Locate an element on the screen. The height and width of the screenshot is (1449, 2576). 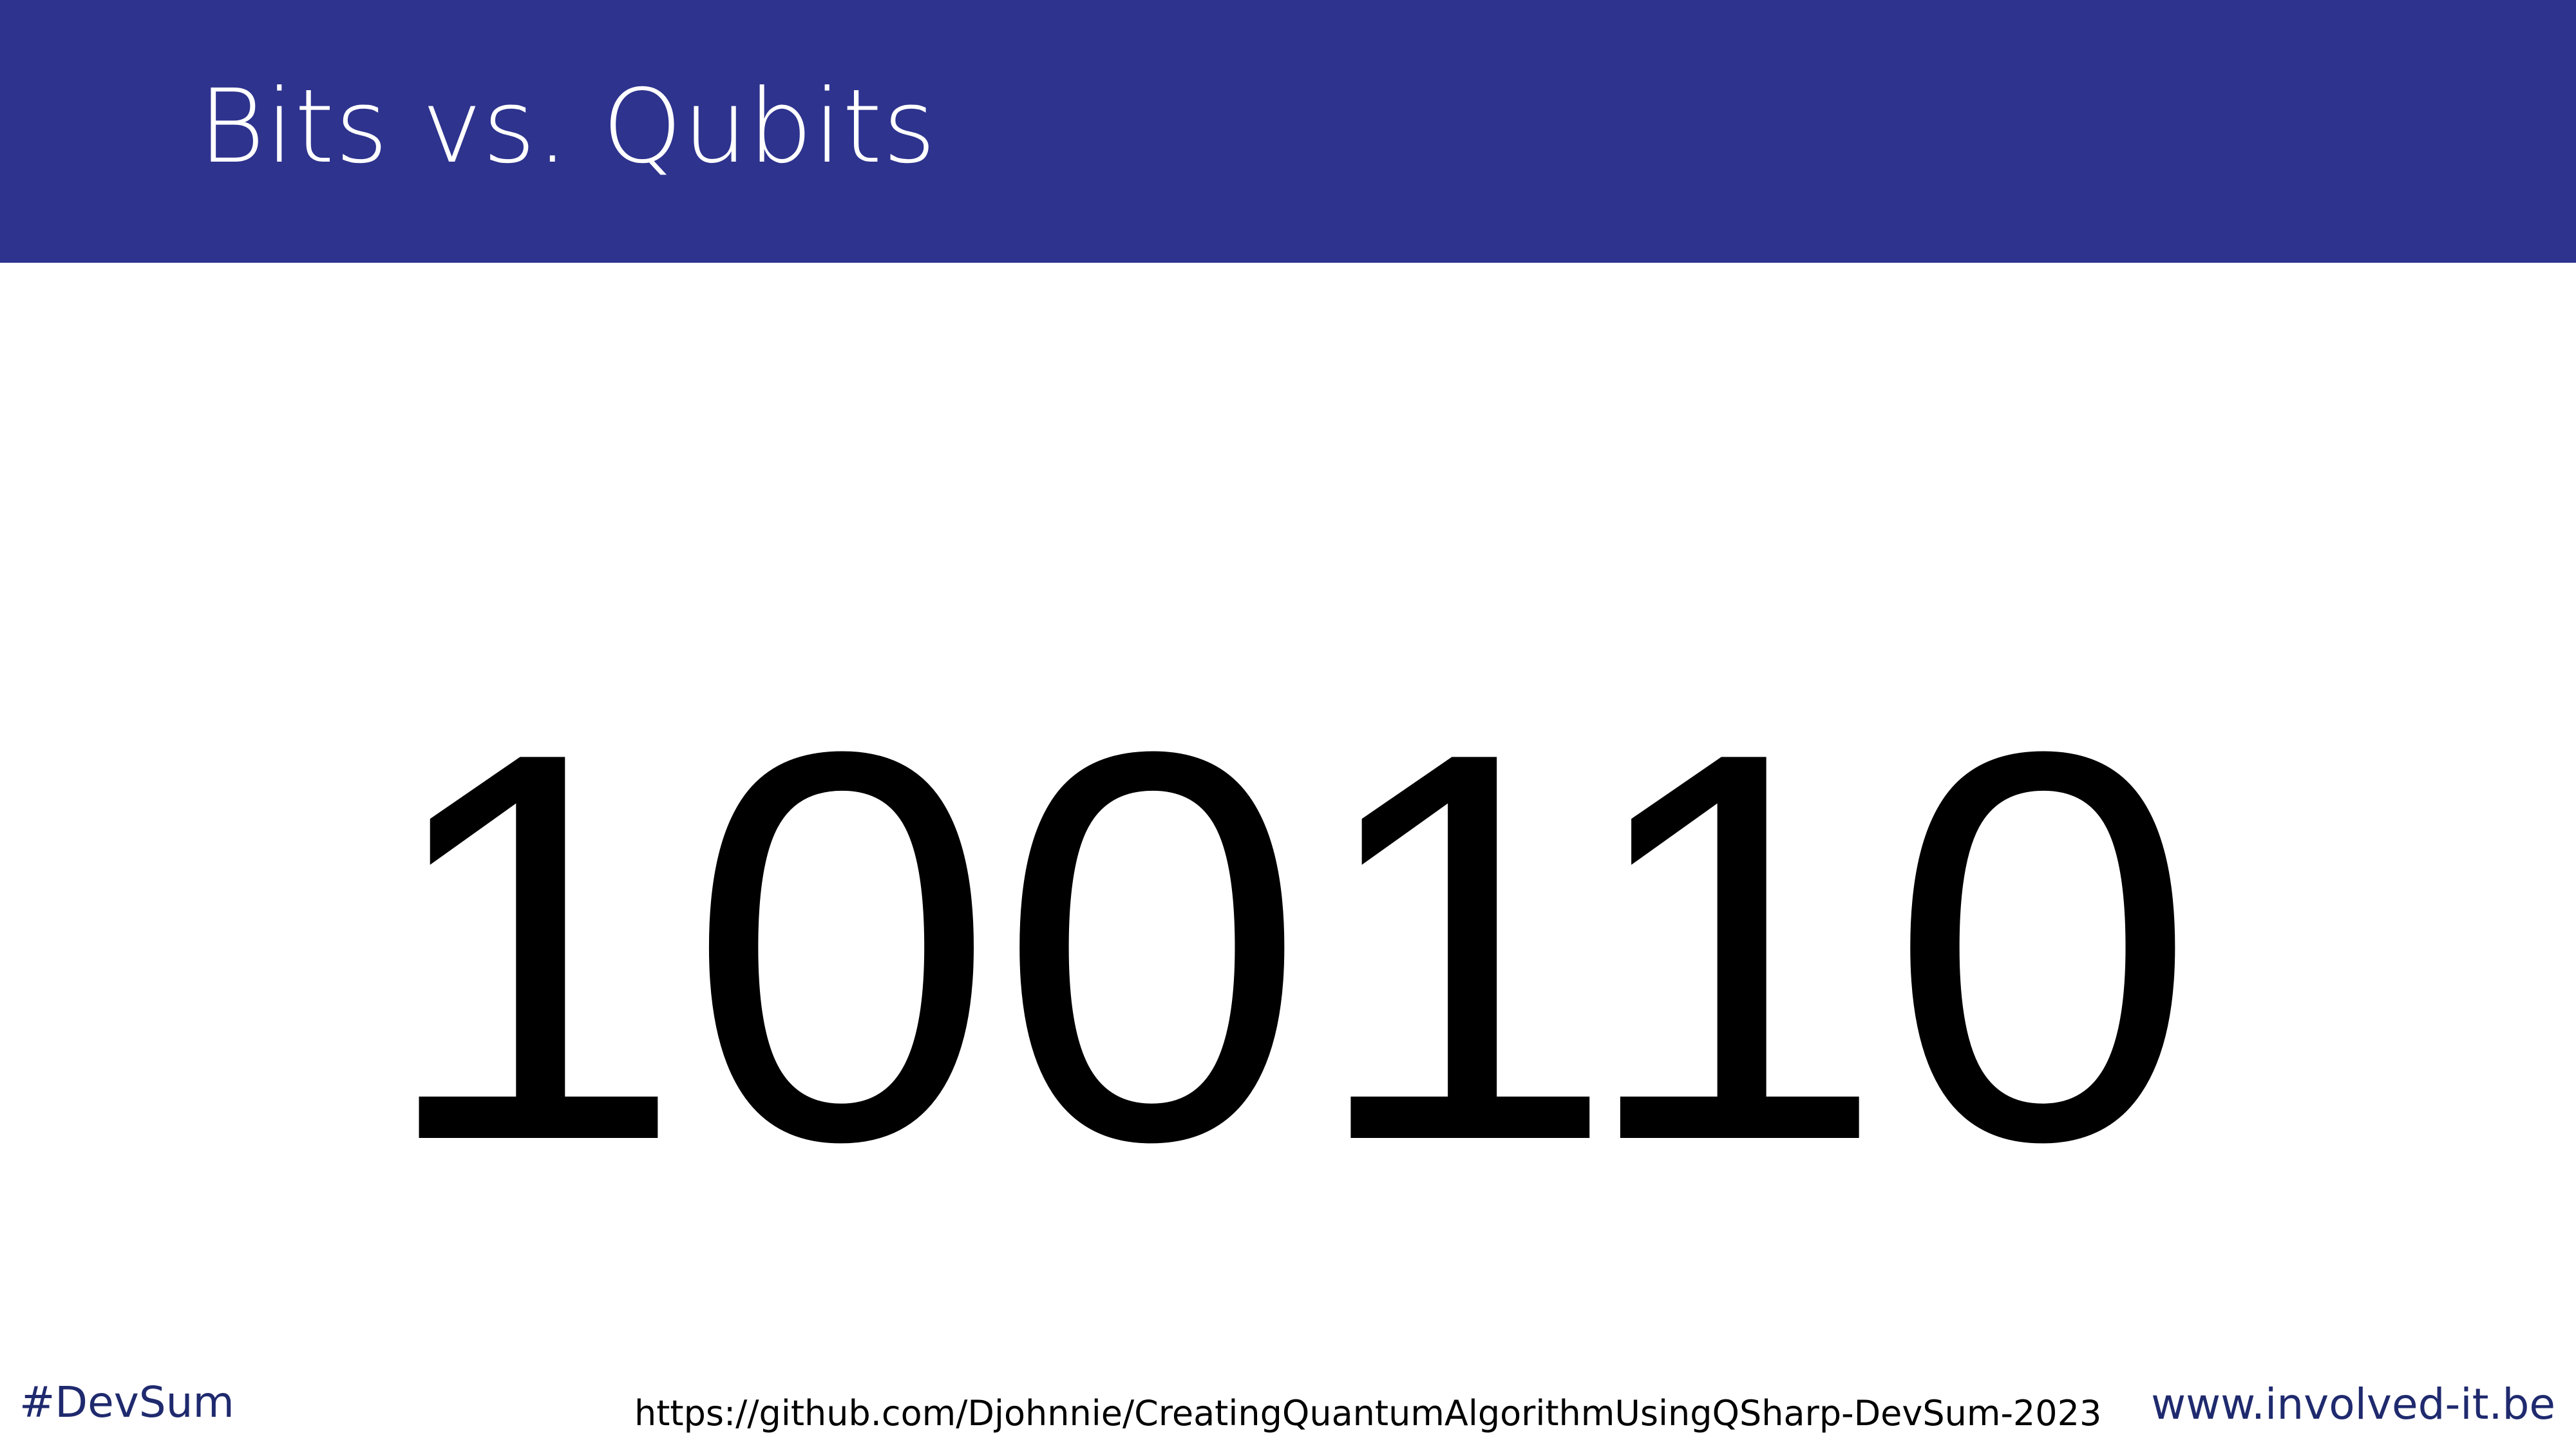
footer-website: www.involved-it.be is located at coordinates (2353, 1404).